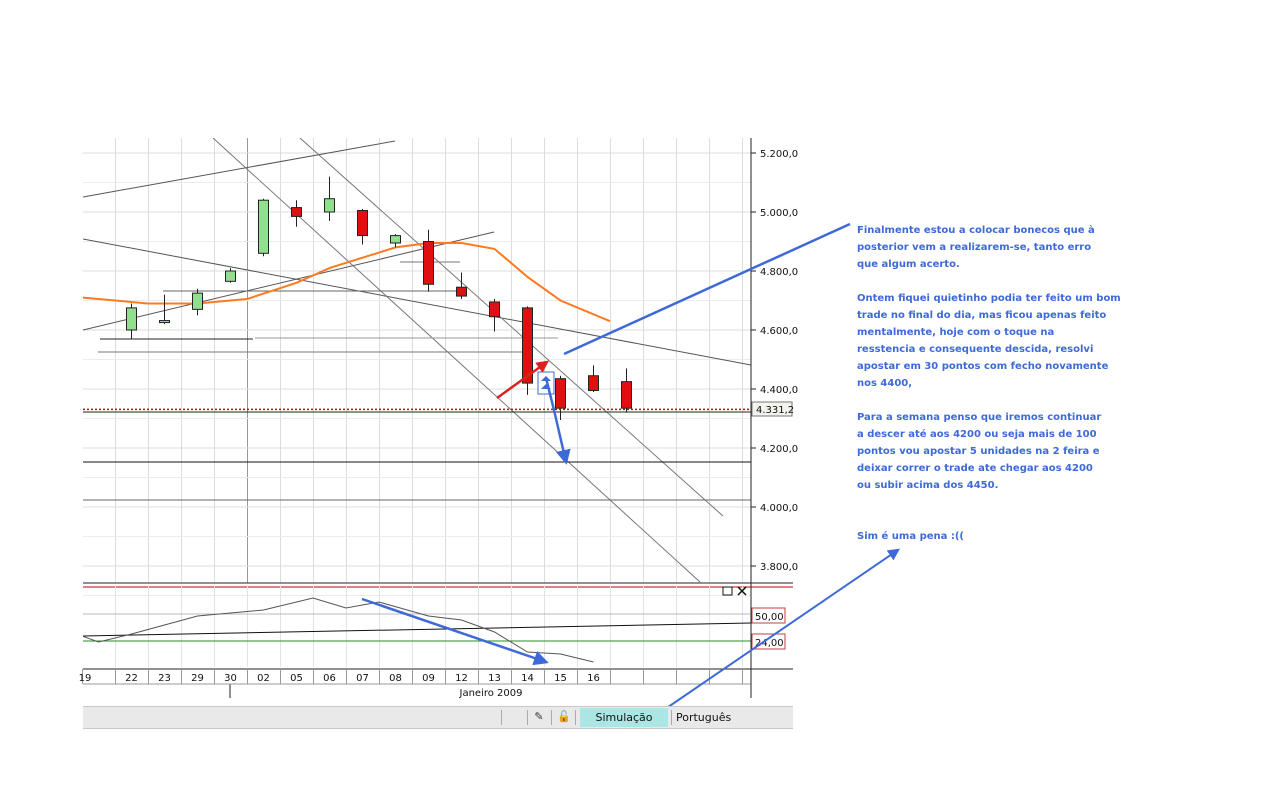  I want to click on blue-down-arrow, so click(557, 421).